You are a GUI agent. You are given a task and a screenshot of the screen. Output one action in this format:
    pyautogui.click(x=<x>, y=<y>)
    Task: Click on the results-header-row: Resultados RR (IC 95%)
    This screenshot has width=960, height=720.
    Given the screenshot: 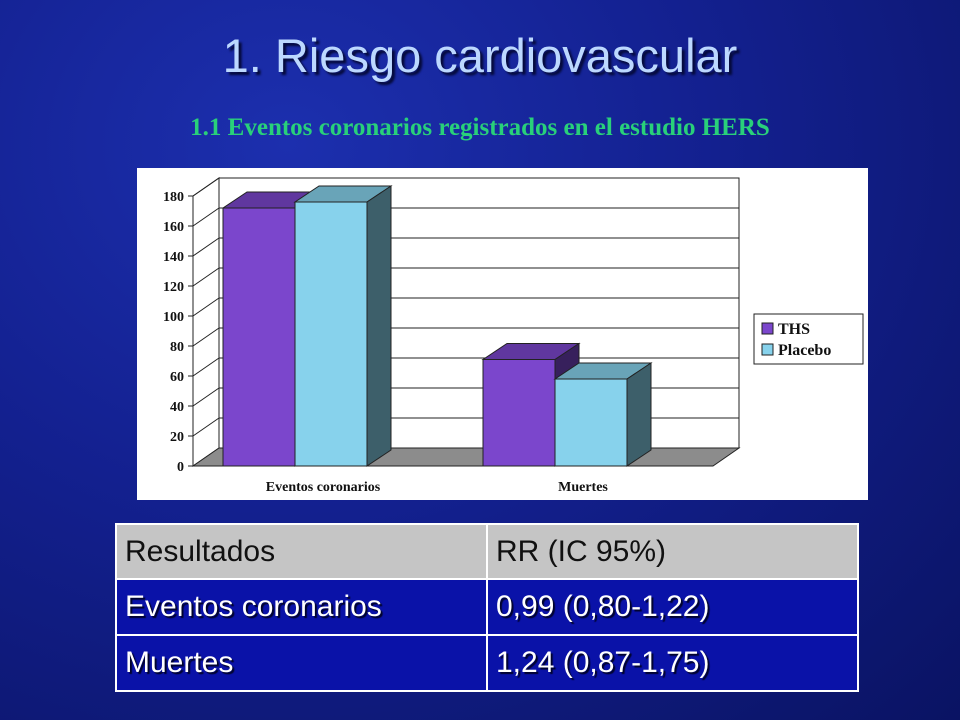 What is the action you would take?
    pyautogui.click(x=487, y=551)
    